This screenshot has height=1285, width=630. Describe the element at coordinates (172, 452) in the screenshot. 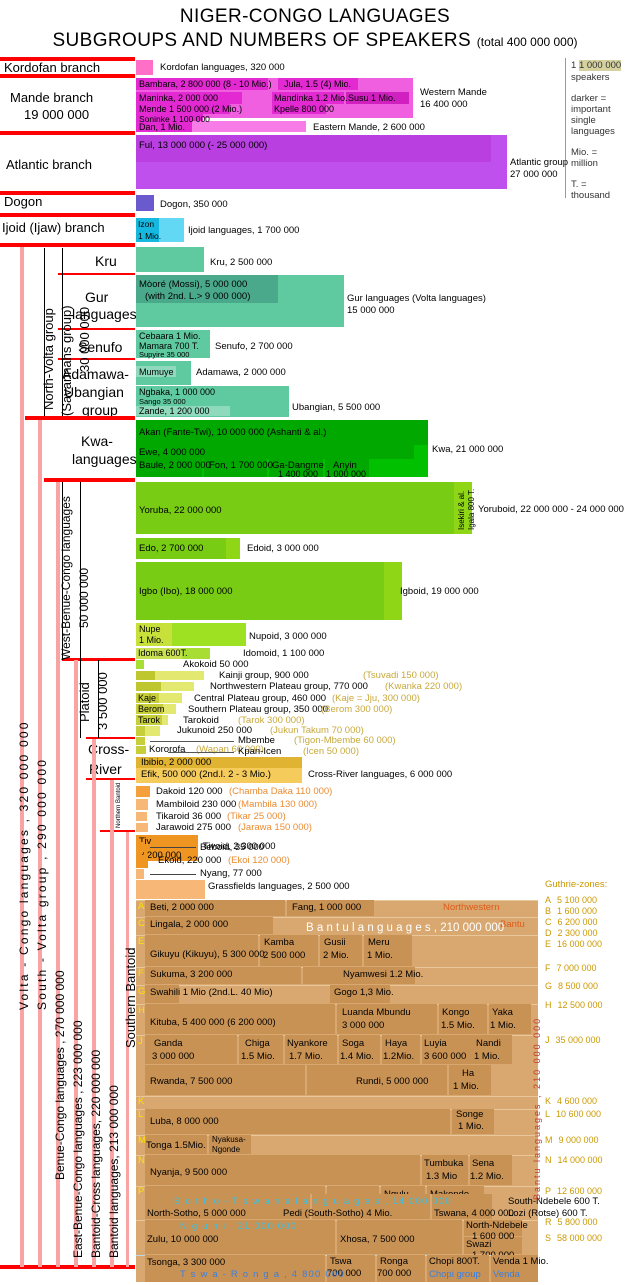

I see `label-ewe: Ewe, 4 000 000` at that location.